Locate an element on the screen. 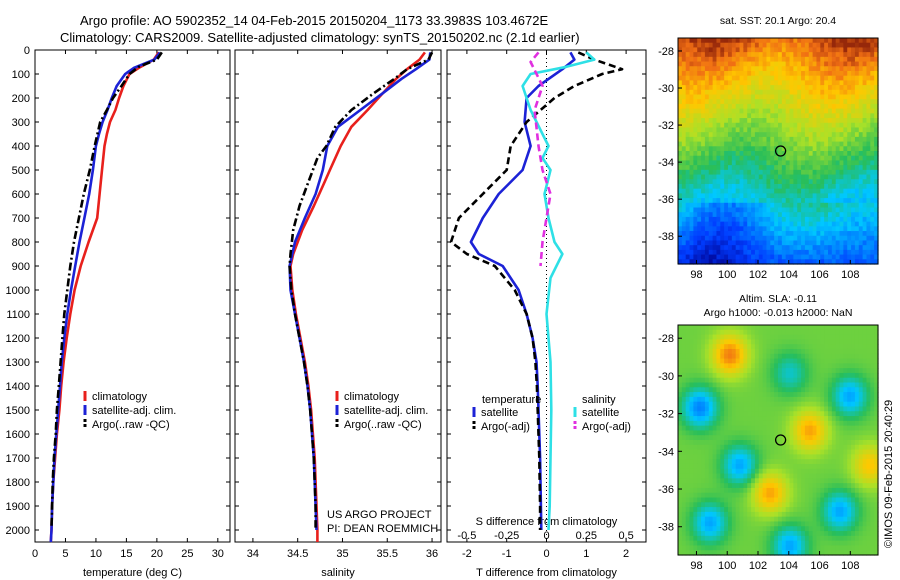 The width and height of the screenshot is (900, 580). y-tick-label: 1100 is located at coordinates (18, 315).